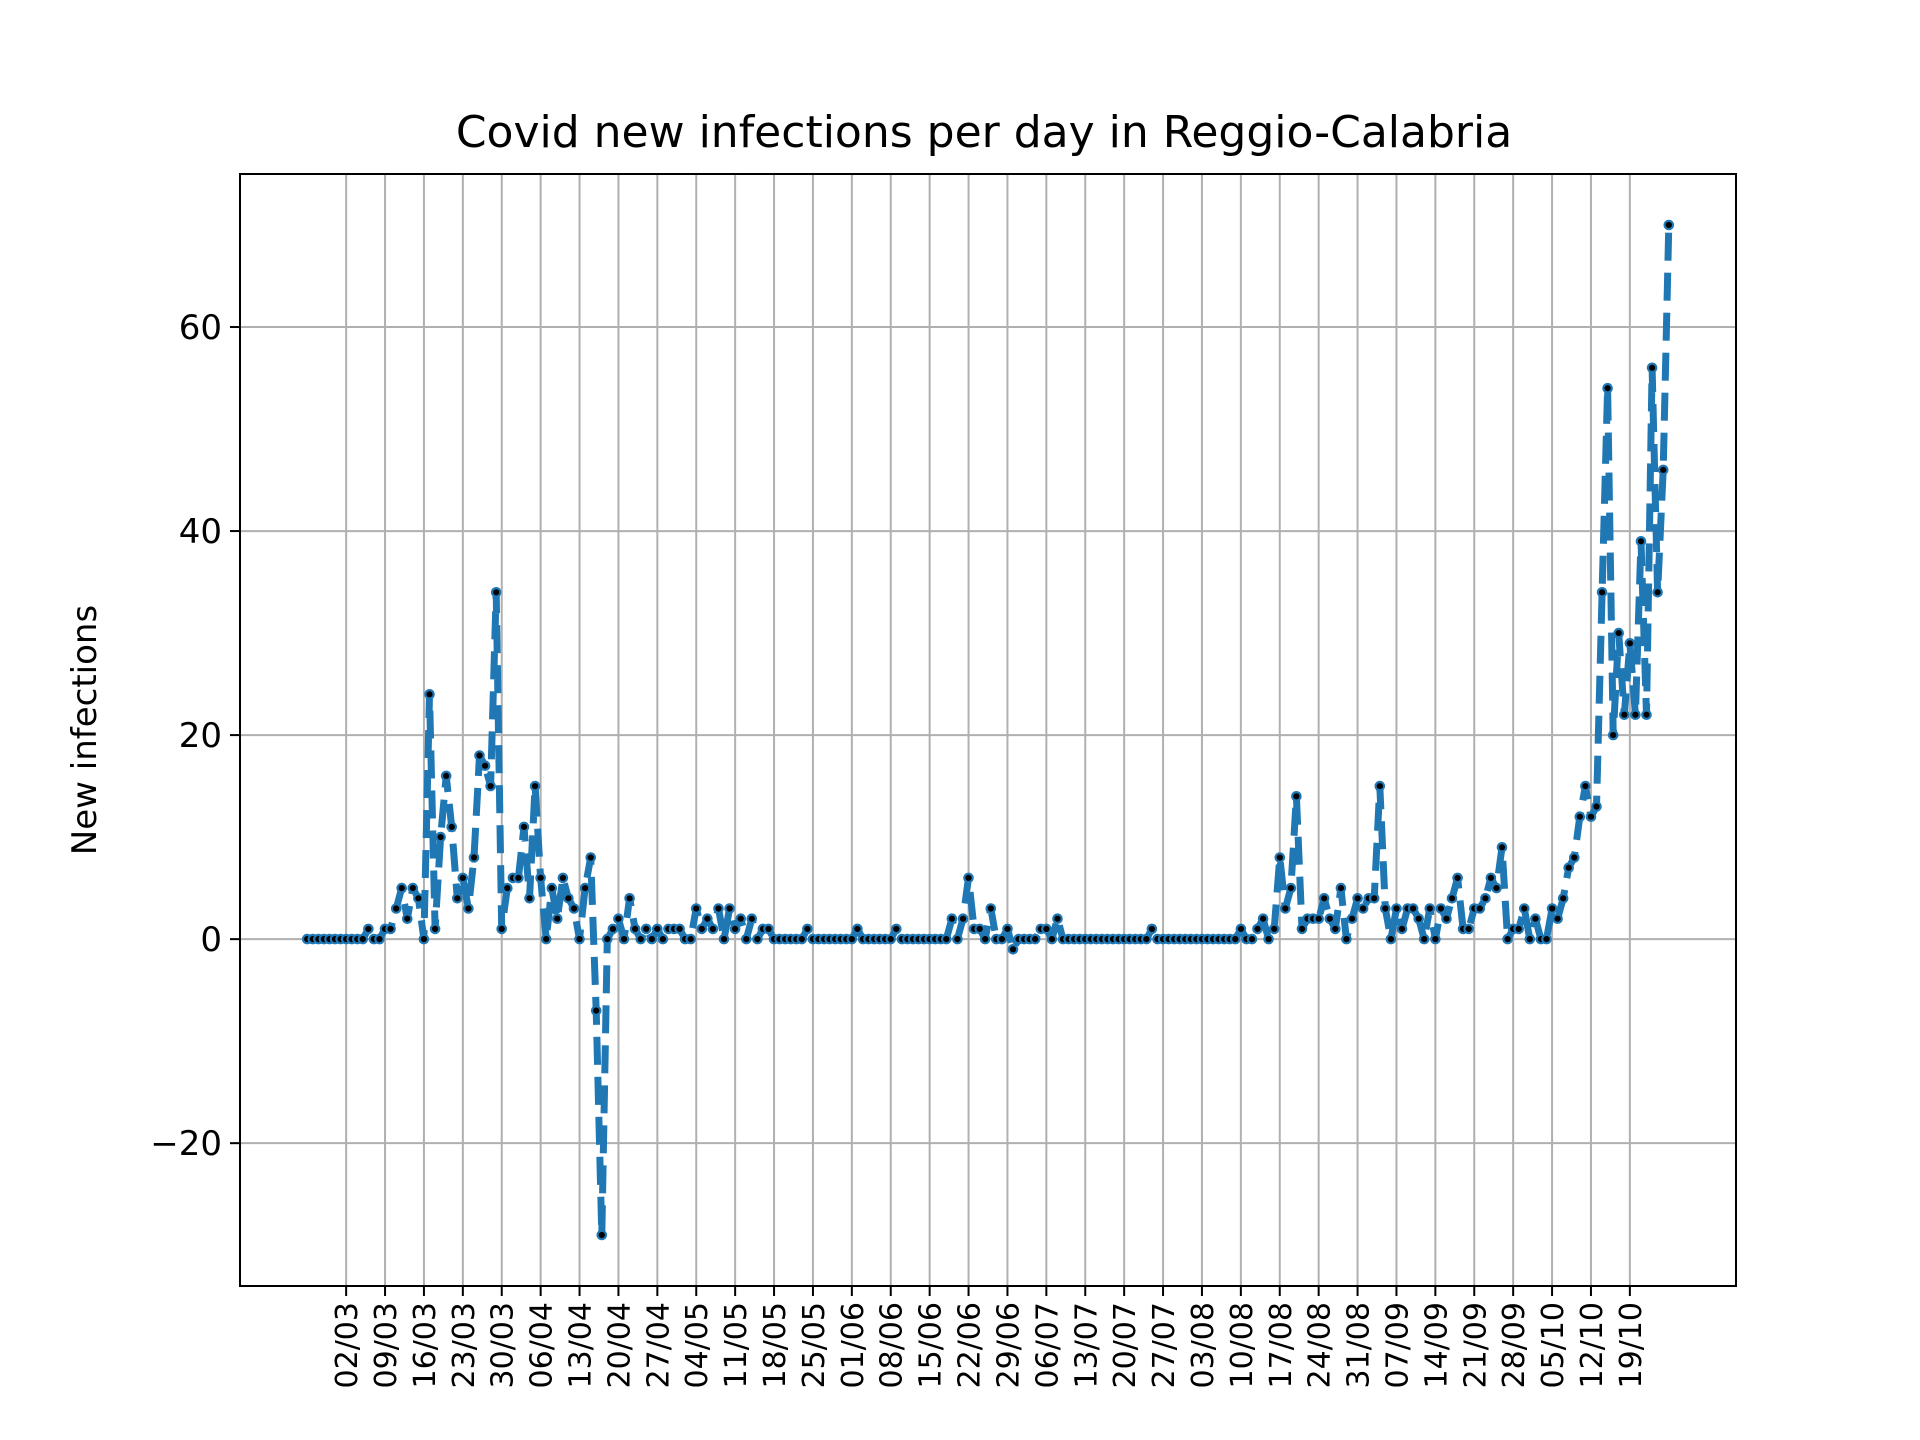 The width and height of the screenshot is (1920, 1440). I want to click on y-tick-label: 40, so click(200, 532).